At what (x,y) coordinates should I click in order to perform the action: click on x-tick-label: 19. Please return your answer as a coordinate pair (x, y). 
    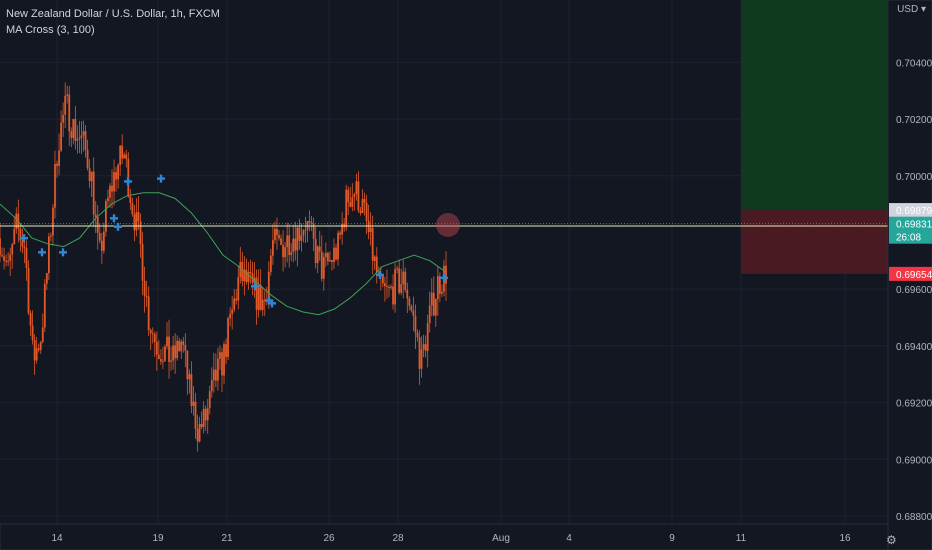
    Looking at the image, I should click on (158, 538).